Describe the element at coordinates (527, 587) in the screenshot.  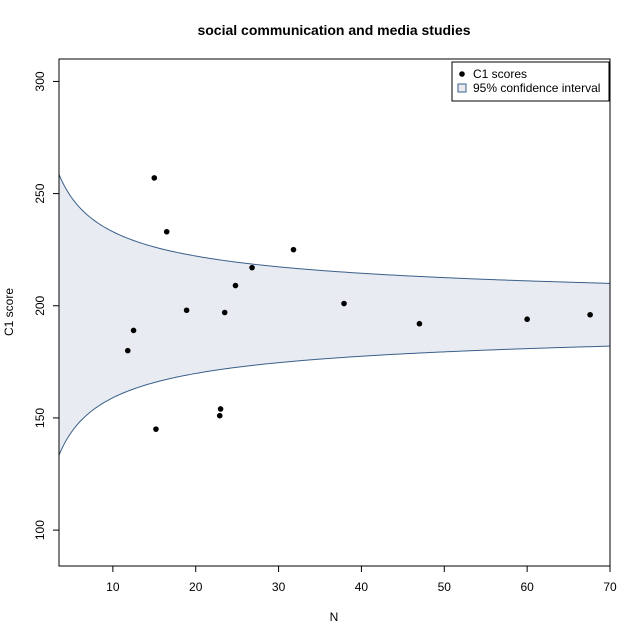
I see `x-tick-label: 60` at that location.